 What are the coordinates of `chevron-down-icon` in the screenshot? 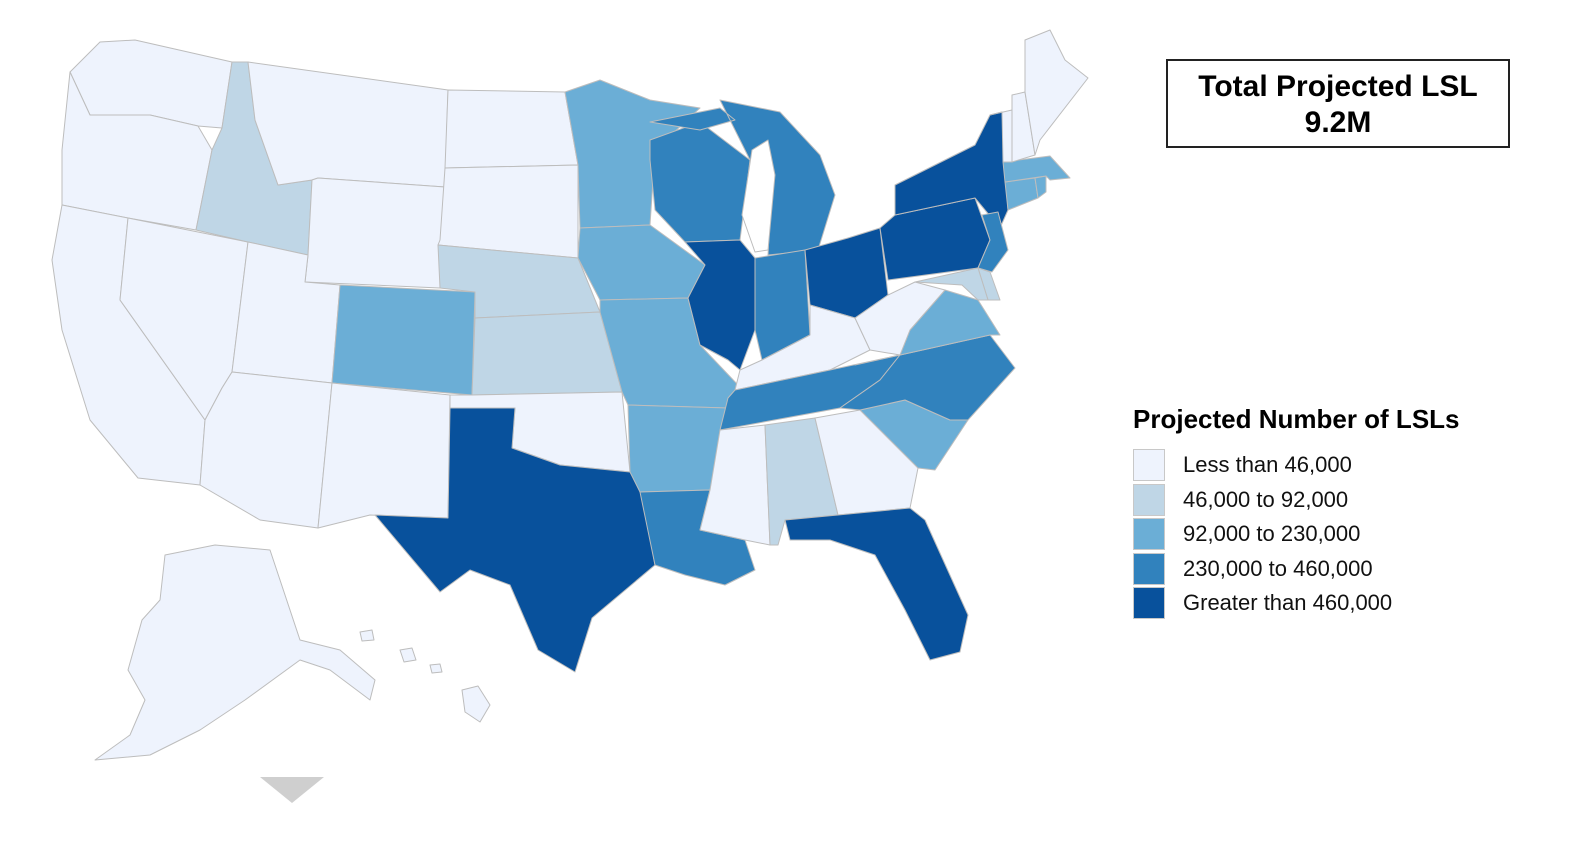 It's located at (292, 790).